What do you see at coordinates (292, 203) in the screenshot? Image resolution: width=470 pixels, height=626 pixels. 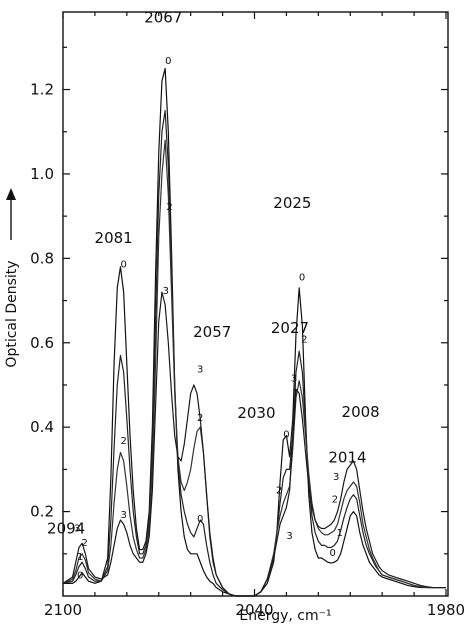 I see `peak-label: 2025` at bounding box center [292, 203].